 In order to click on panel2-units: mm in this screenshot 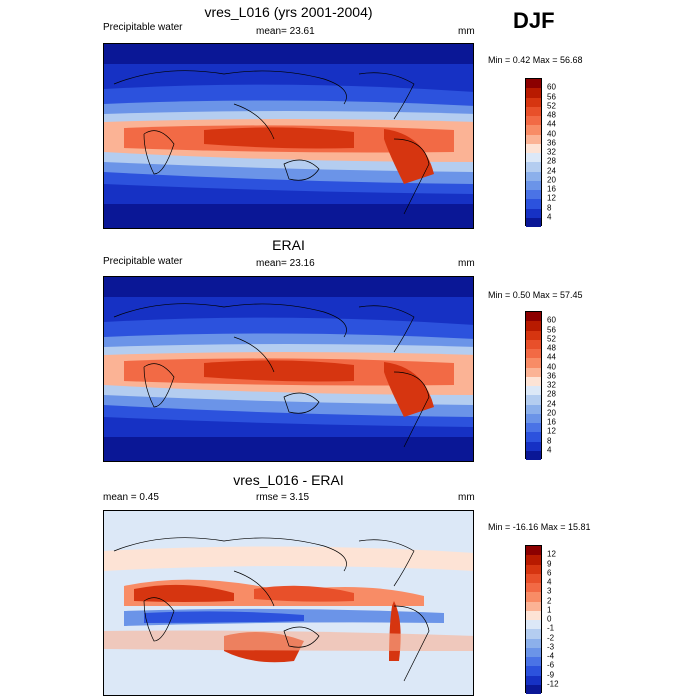, I will do `click(466, 263)`.